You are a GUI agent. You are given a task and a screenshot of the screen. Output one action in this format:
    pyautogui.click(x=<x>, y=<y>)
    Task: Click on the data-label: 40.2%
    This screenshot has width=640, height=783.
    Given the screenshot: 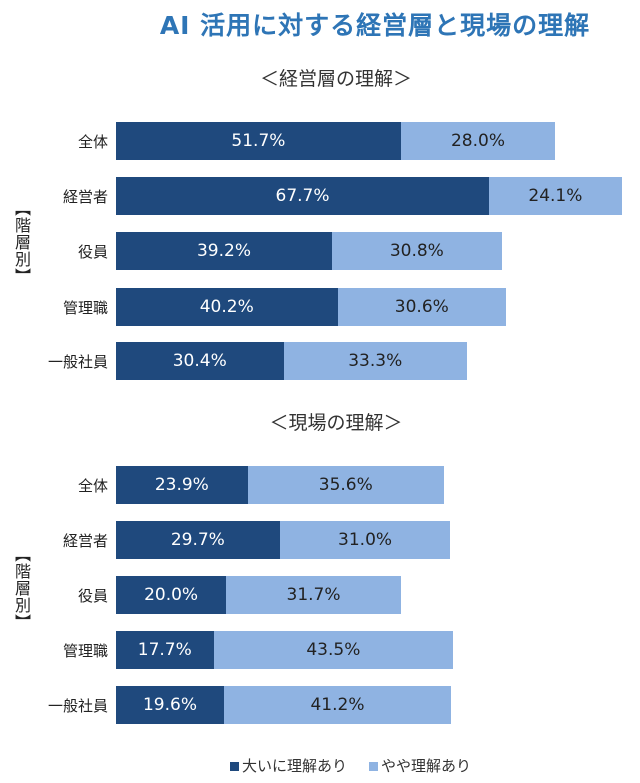 What is the action you would take?
    pyautogui.click(x=226, y=307)
    